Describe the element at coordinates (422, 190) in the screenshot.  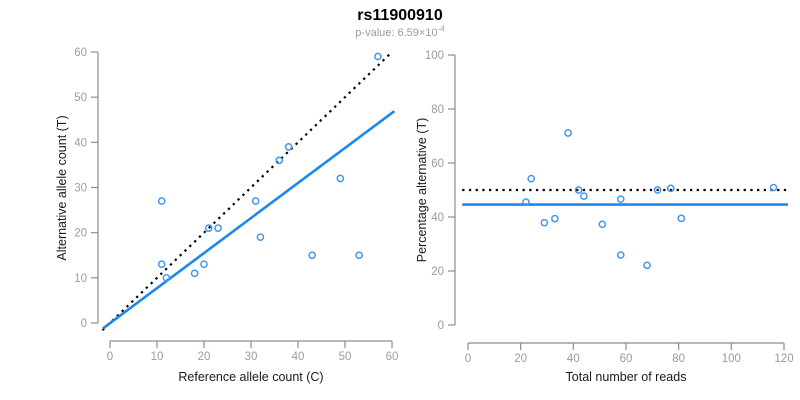
I see `right-y-axis-title: Percentage alternative (T)` at that location.